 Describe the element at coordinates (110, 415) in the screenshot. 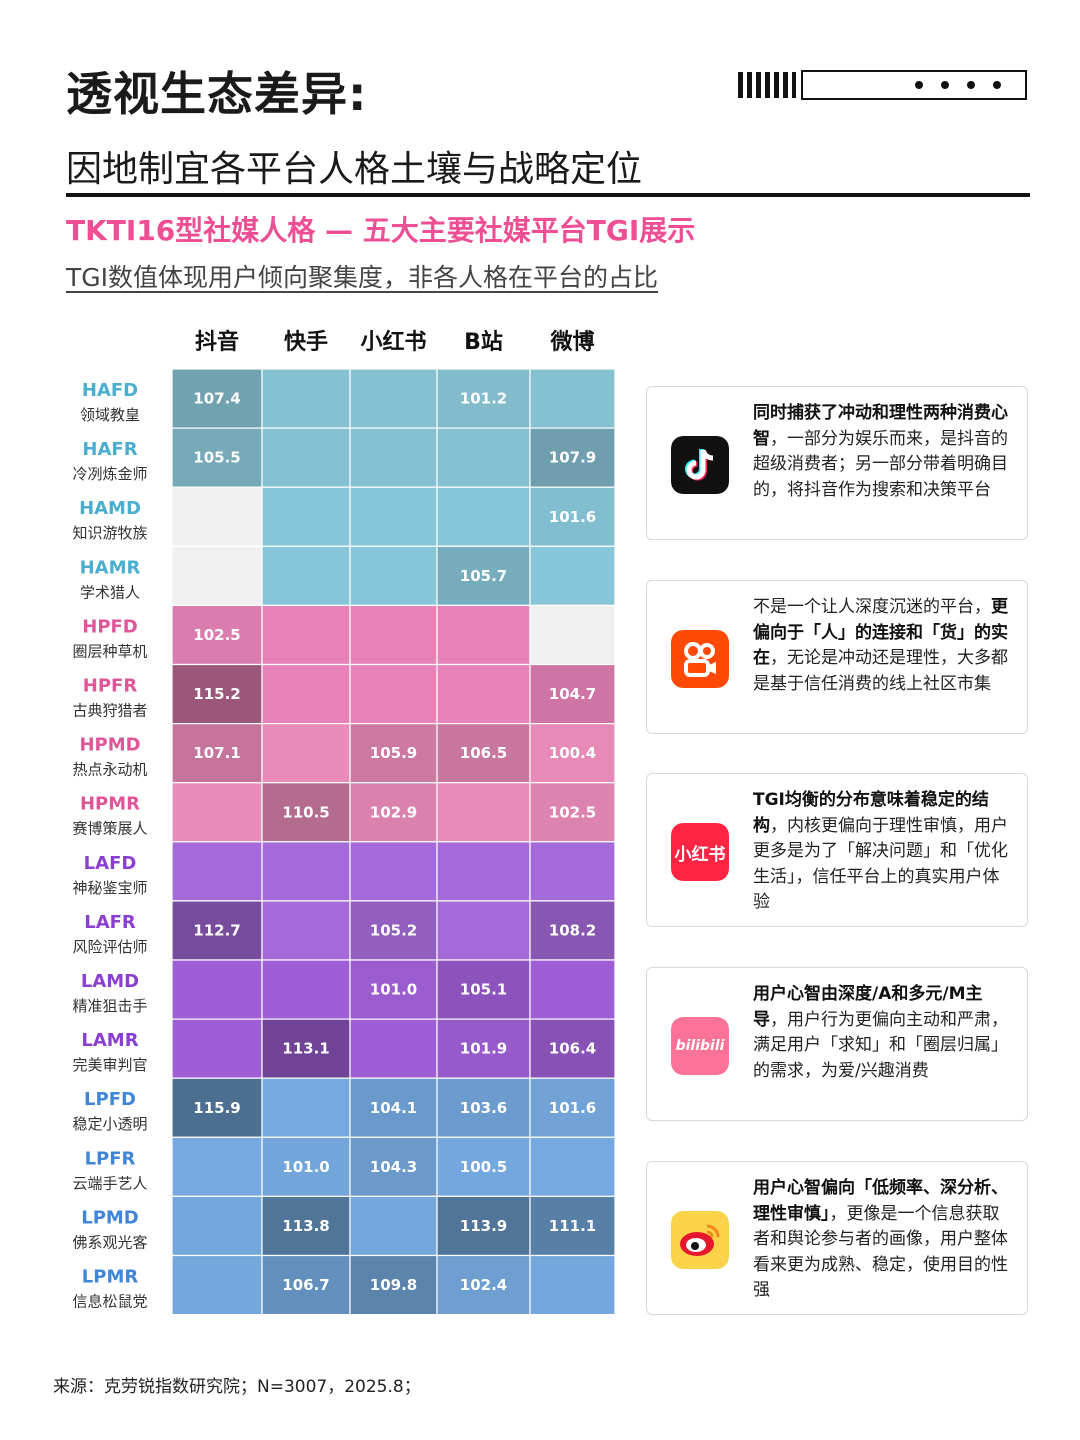

I see `row-label-name: 领域教皇` at that location.